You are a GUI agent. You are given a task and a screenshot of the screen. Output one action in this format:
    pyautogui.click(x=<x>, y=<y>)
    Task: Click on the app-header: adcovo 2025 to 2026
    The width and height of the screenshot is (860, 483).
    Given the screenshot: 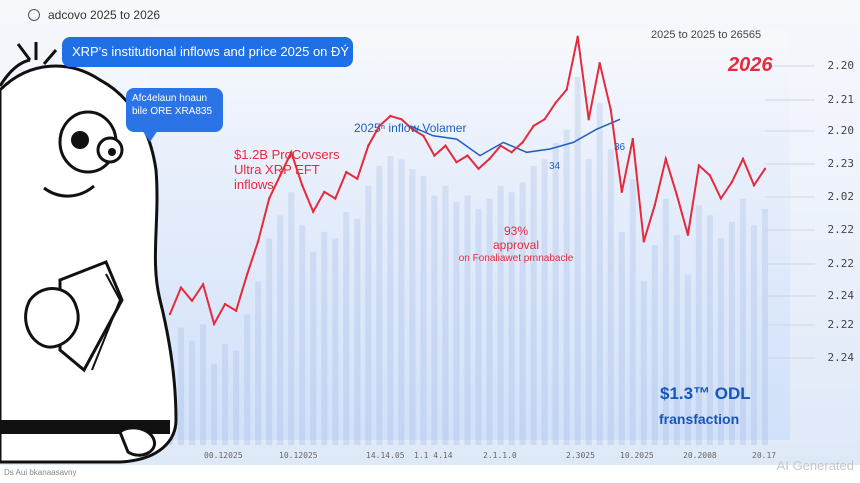 What is the action you would take?
    pyautogui.click(x=94, y=15)
    